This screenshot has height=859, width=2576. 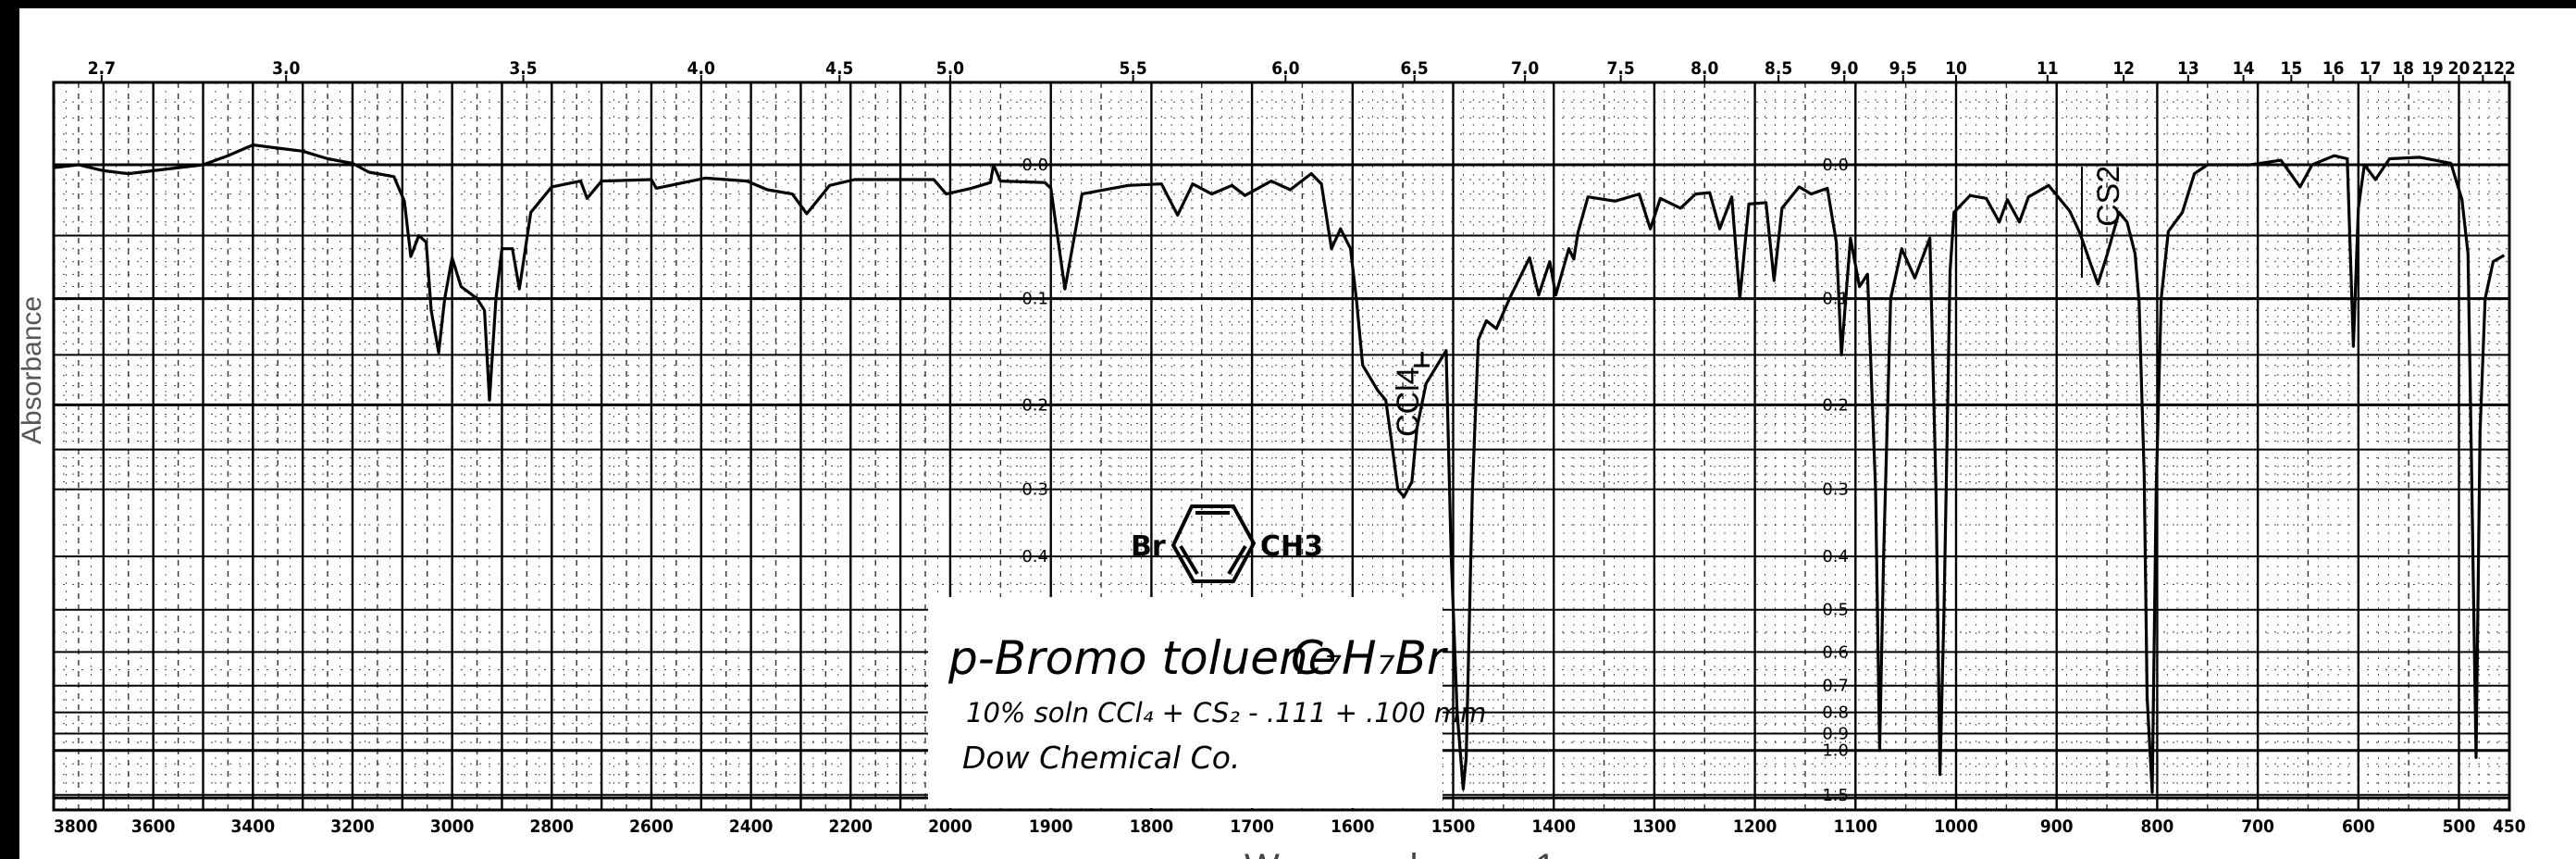 I want to click on wavenumber-tick-label: 1900, so click(x=1051, y=826).